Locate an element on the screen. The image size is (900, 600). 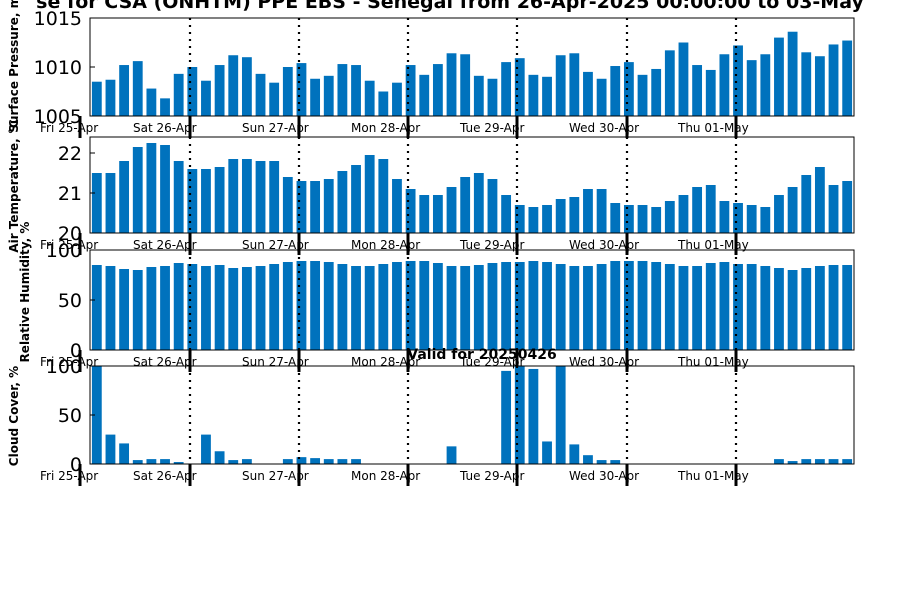
y-tick-label: 22 is located at coordinates (70, 154).